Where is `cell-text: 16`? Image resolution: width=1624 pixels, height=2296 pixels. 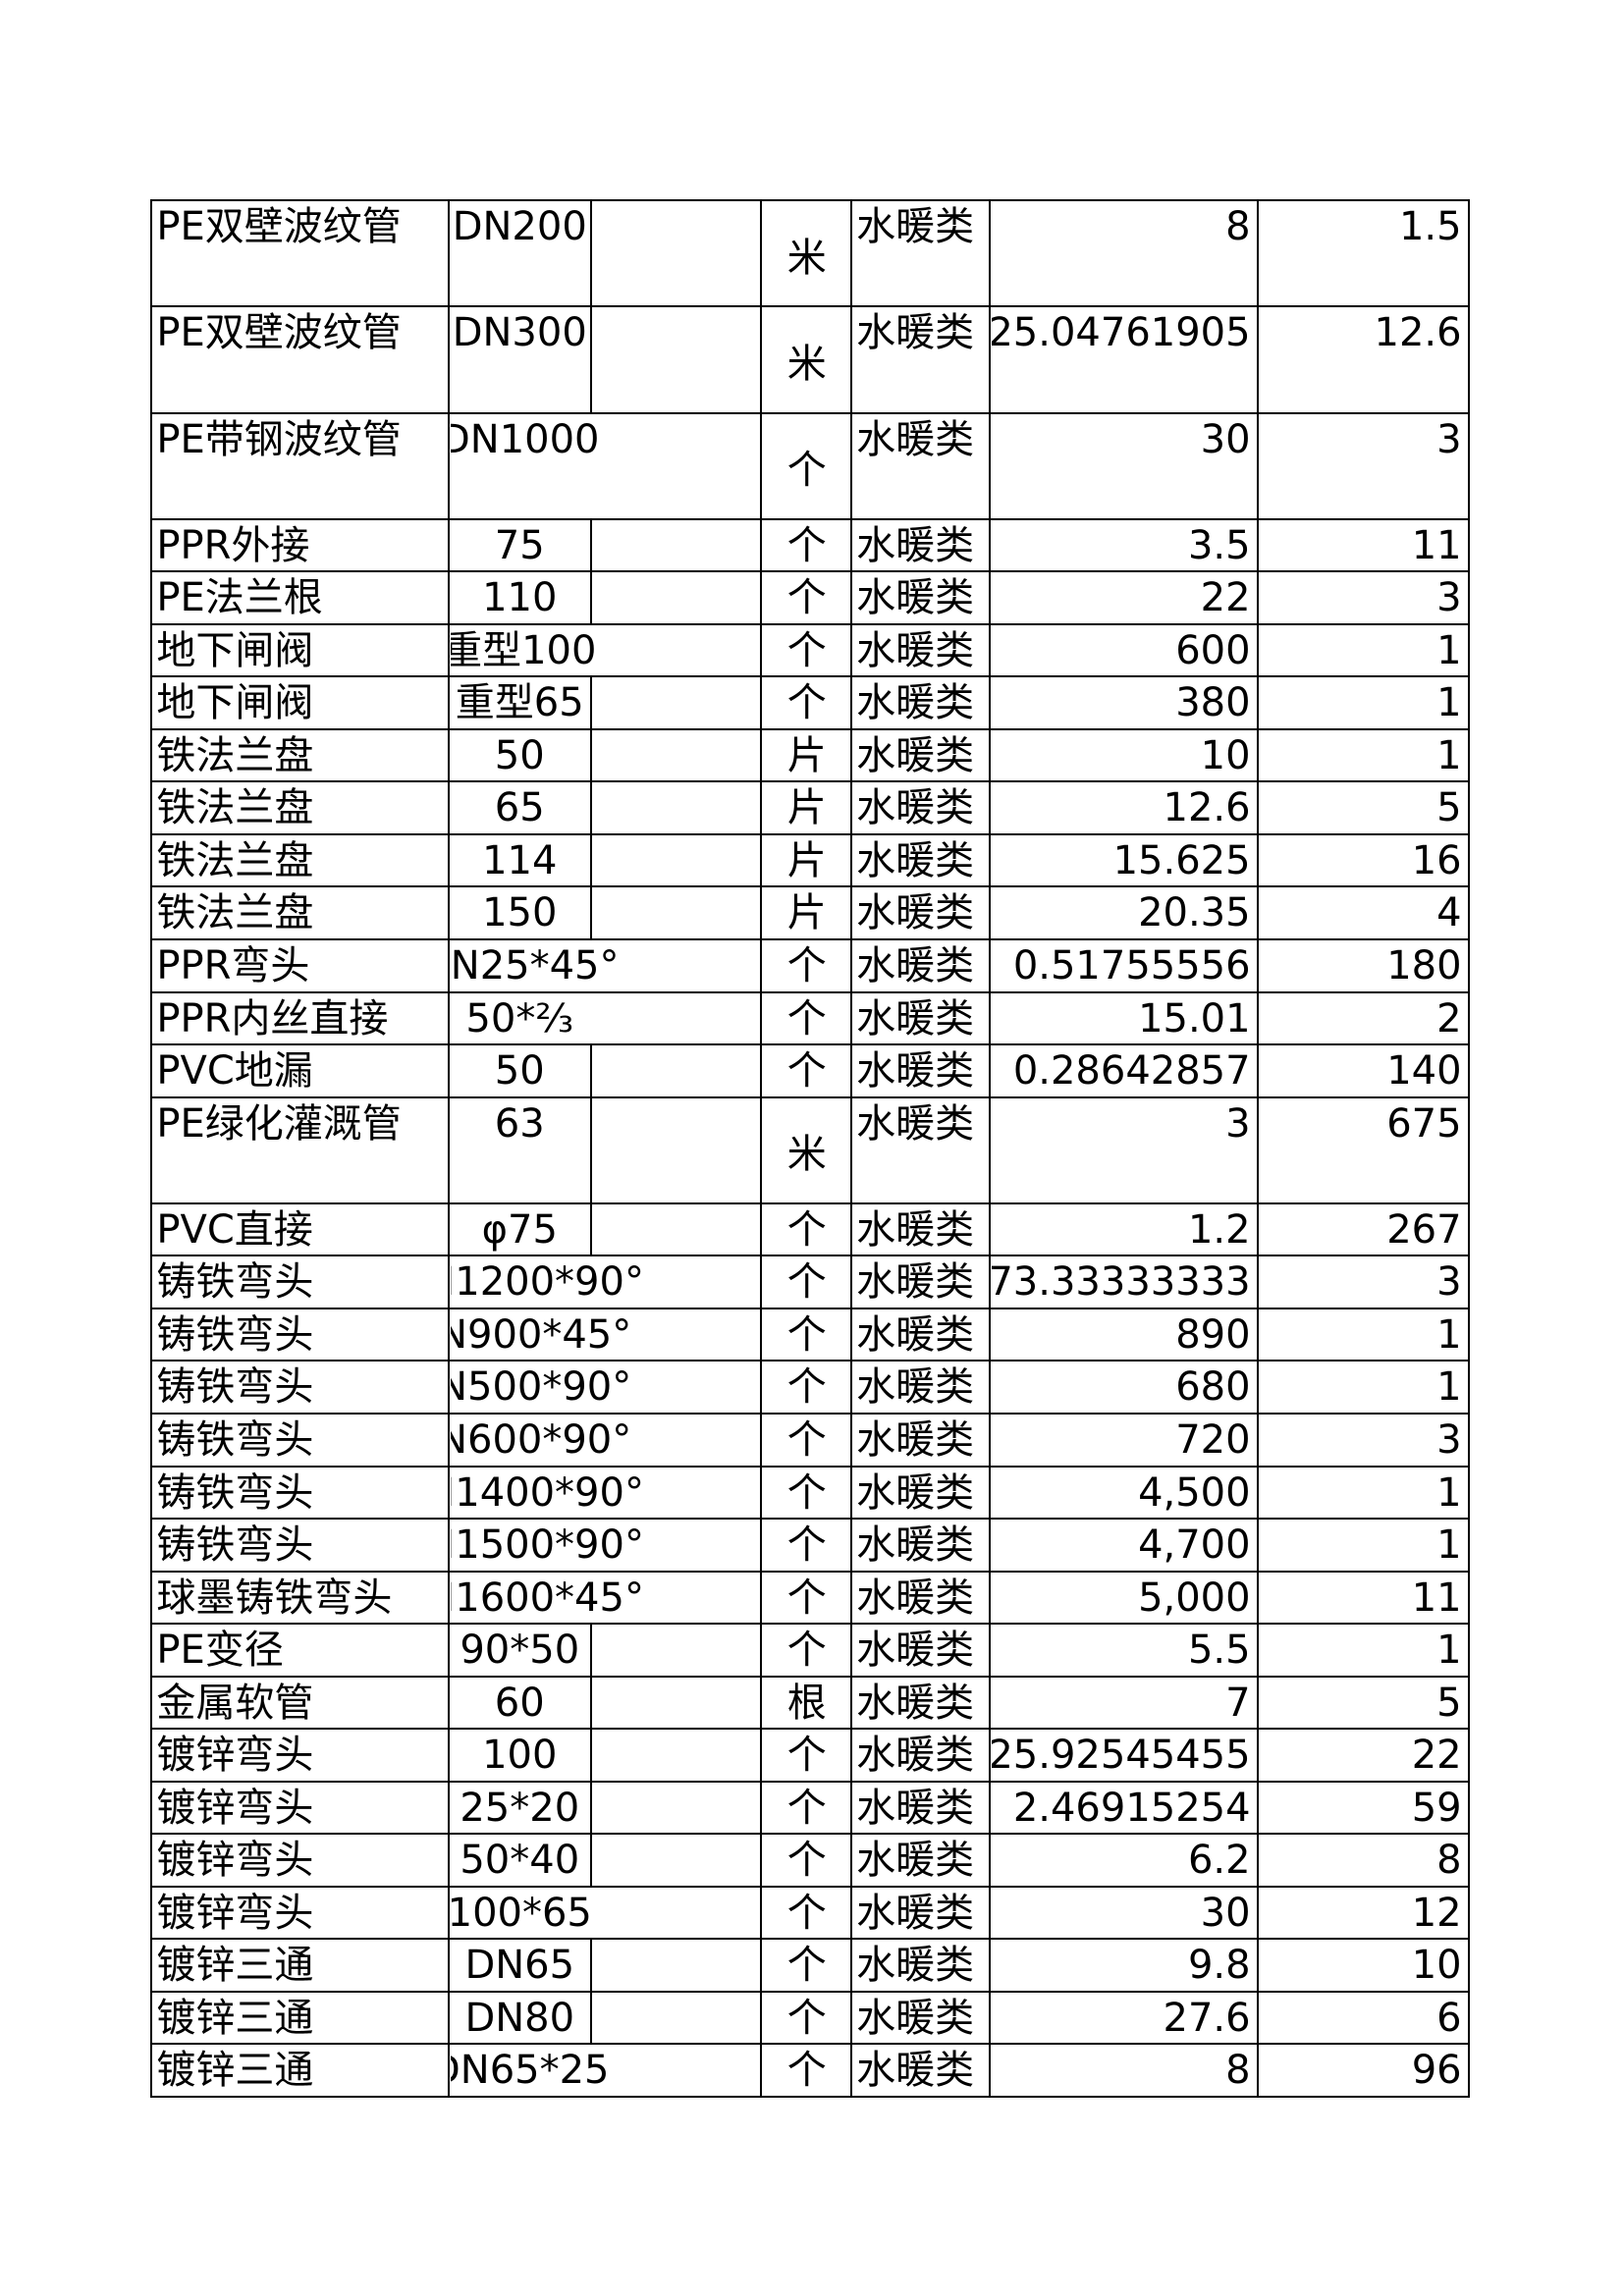
cell-text: 16 is located at coordinates (1436, 860).